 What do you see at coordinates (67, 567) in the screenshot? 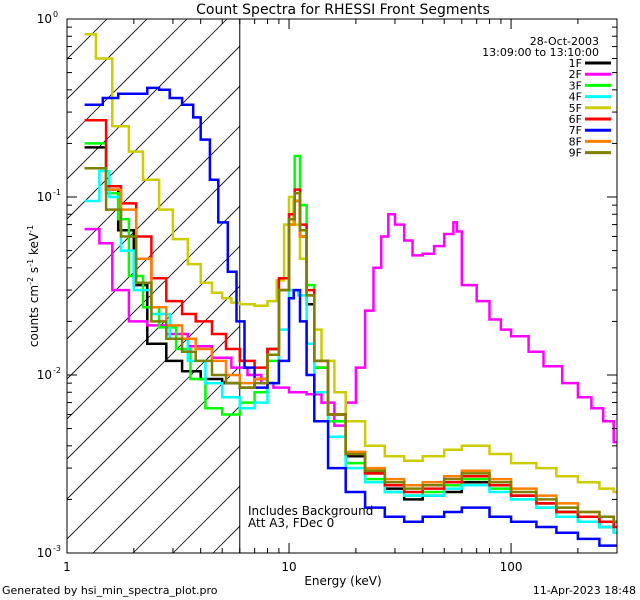
I see `x-tick-label: 1` at bounding box center [67, 567].